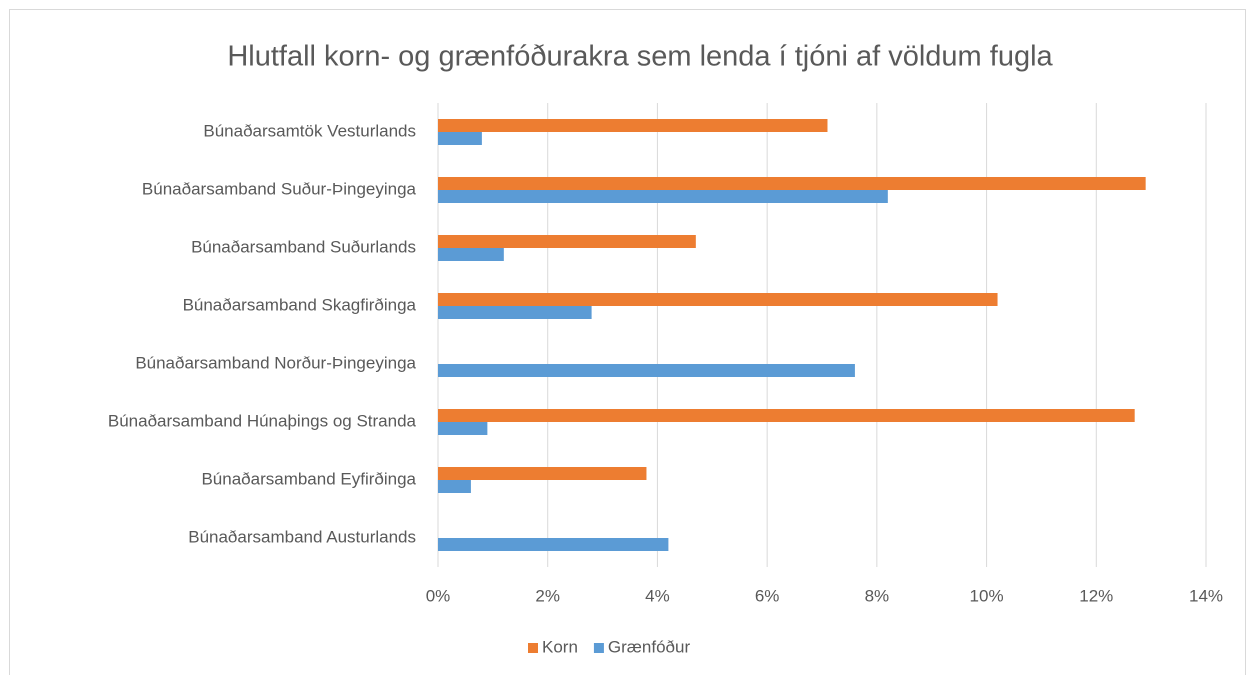 The height and width of the screenshot is (675, 1255). I want to click on y-tick-label: Búnaðarsamband Suðurlands, so click(303, 246).